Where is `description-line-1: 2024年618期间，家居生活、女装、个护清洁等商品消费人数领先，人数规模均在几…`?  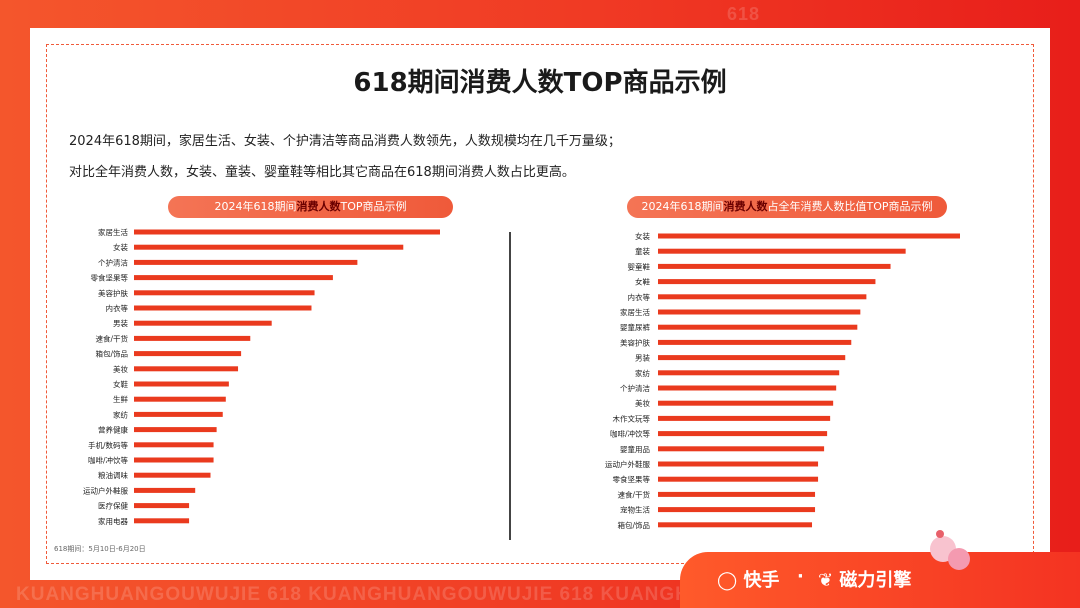 description-line-1: 2024年618期间，家居生活、女装、个护清洁等商品消费人数领先，人数规模均在几… is located at coordinates (345, 141).